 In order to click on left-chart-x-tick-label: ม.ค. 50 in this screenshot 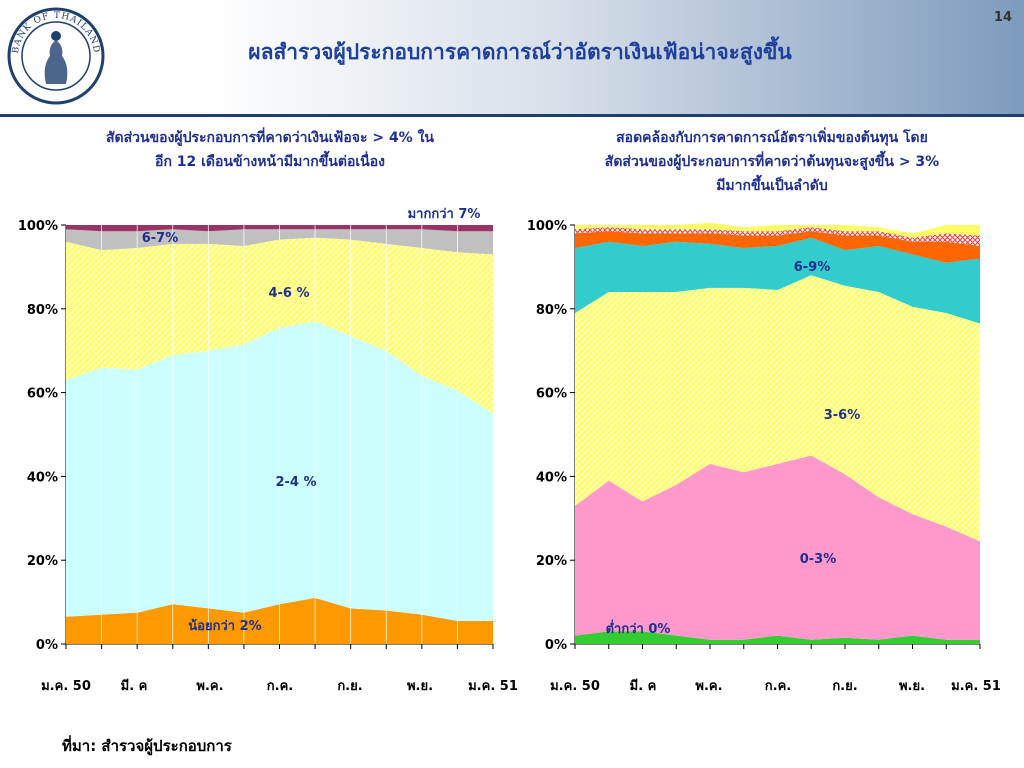, I will do `click(66, 686)`.